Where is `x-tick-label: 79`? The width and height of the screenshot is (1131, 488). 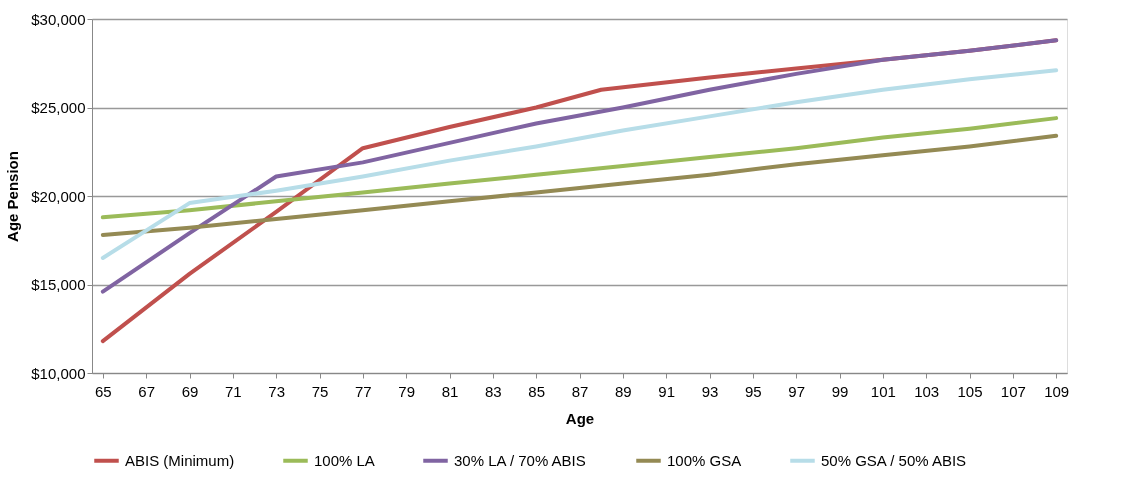 x-tick-label: 79 is located at coordinates (407, 391).